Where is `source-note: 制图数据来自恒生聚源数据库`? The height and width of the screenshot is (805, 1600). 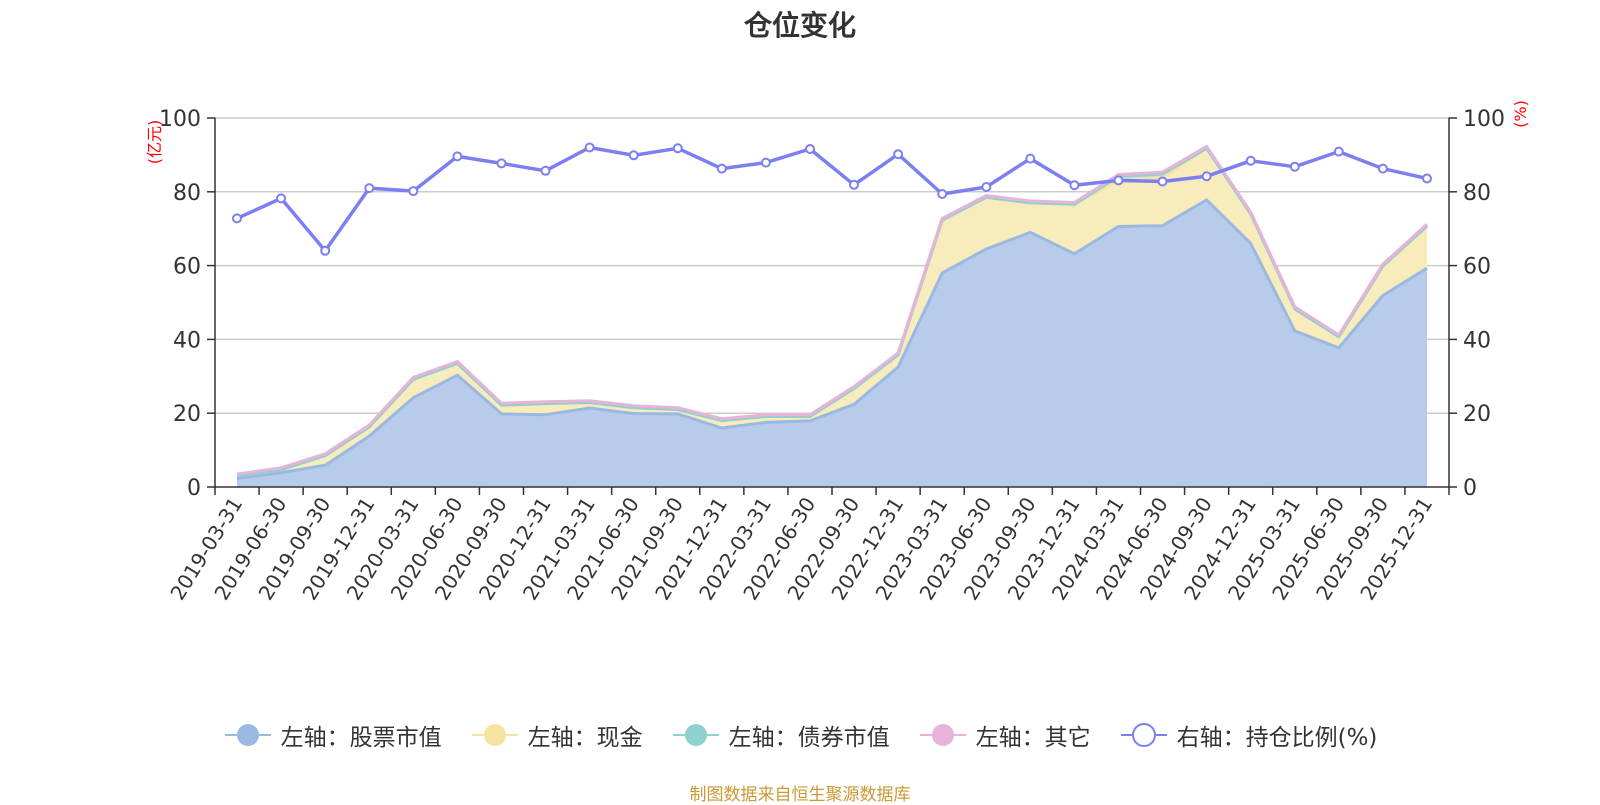
source-note: 制图数据来自恒生聚源数据库 is located at coordinates (800, 795).